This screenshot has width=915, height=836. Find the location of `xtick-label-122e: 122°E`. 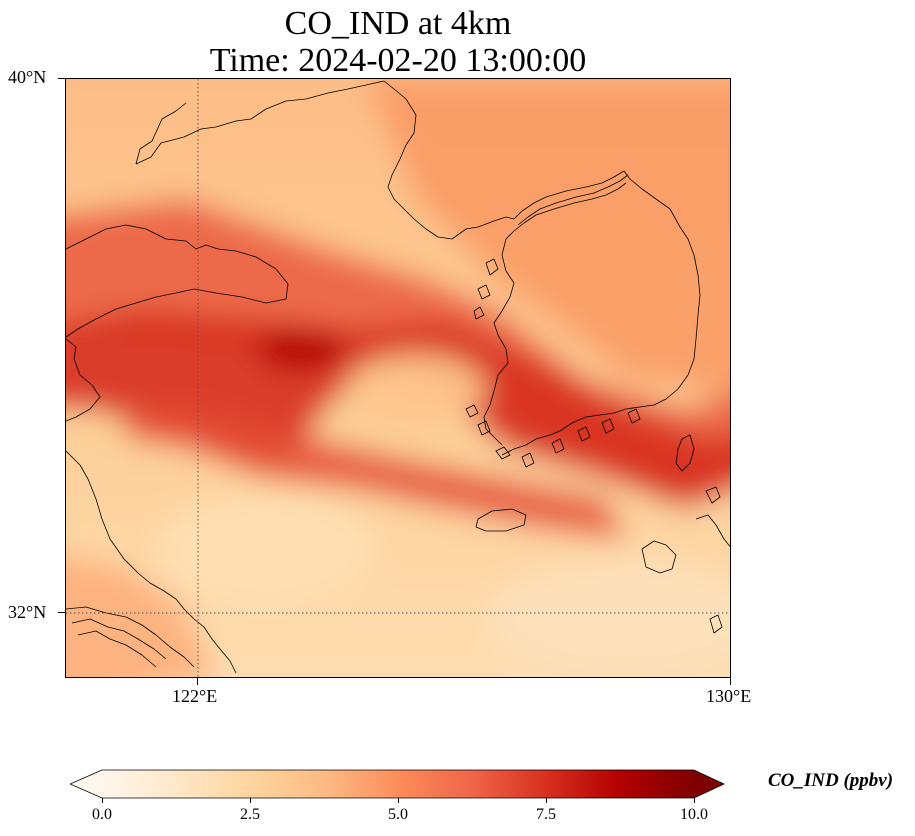

xtick-label-122e: 122°E is located at coordinates (195, 696).